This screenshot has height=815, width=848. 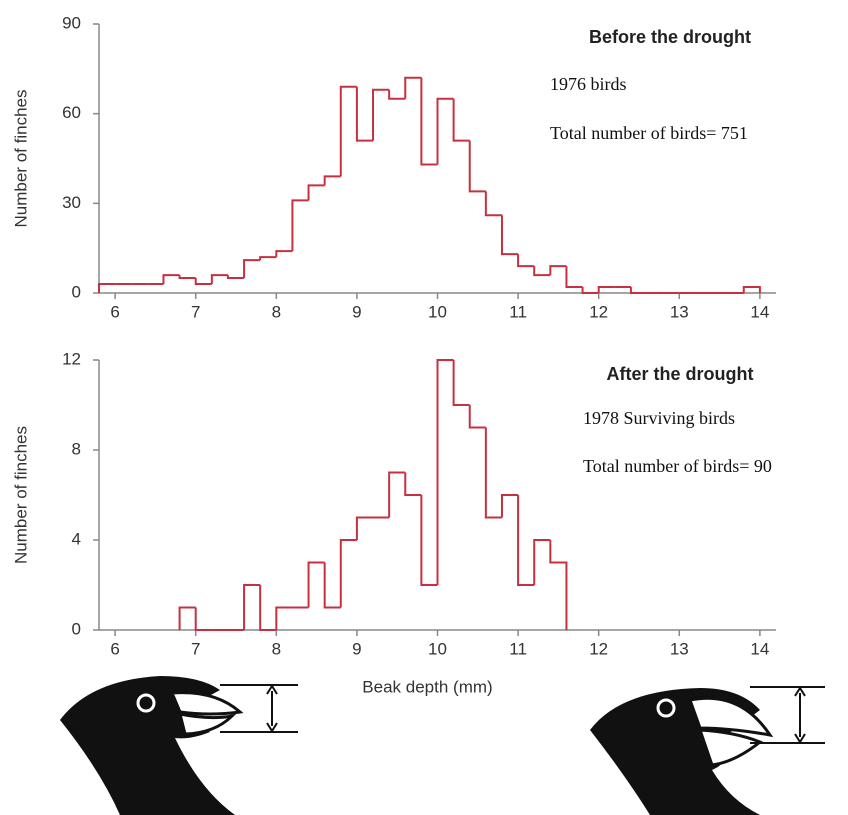 I want to click on bird-right, so click(x=707, y=750).